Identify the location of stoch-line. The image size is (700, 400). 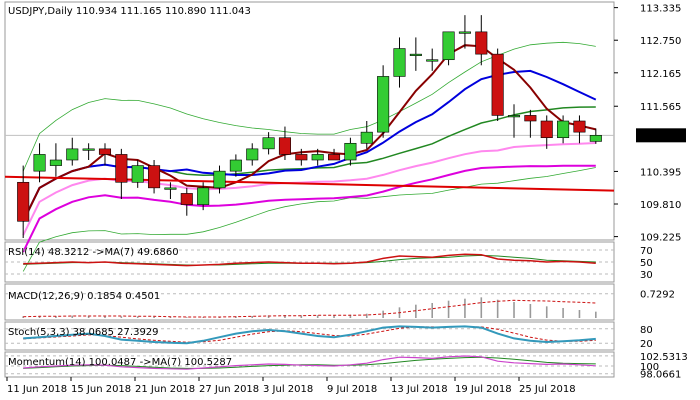
(309, 335).